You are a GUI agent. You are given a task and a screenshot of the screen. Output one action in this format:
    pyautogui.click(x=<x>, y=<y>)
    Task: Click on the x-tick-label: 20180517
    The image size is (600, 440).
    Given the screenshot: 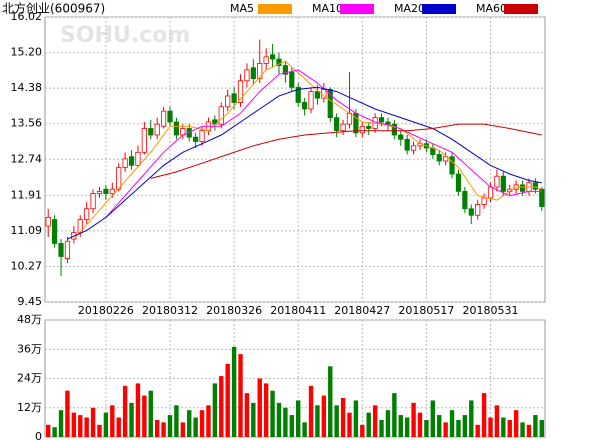 What is the action you would take?
    pyautogui.click(x=426, y=310)
    